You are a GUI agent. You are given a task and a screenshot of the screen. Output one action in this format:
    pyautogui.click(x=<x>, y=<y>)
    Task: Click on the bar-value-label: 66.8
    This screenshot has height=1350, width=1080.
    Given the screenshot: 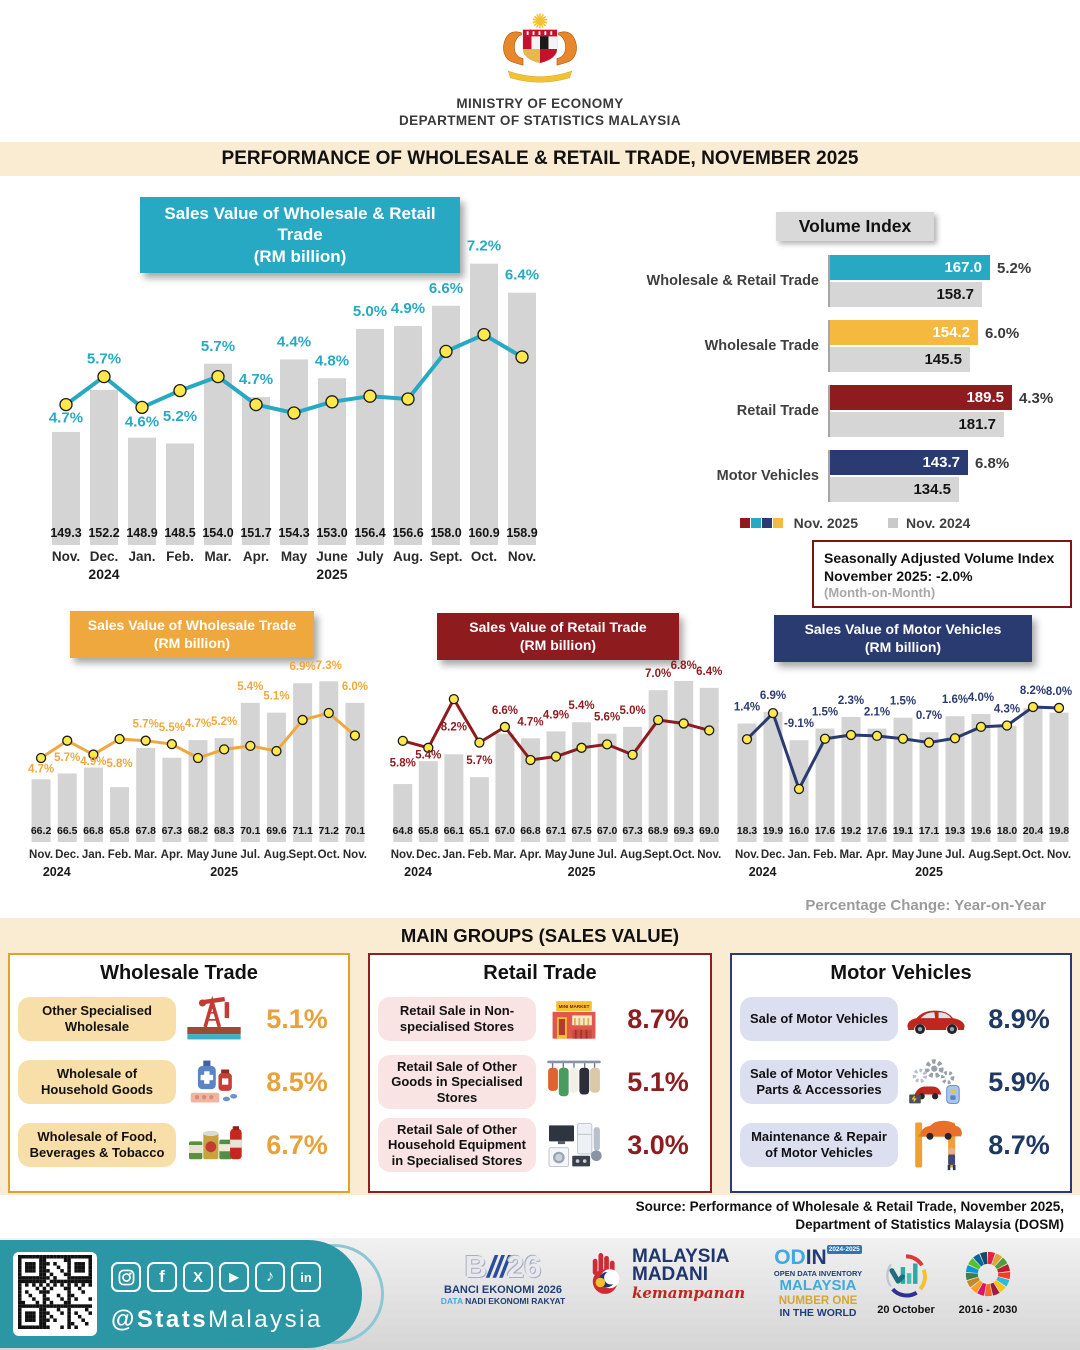 What is the action you would take?
    pyautogui.click(x=530, y=831)
    